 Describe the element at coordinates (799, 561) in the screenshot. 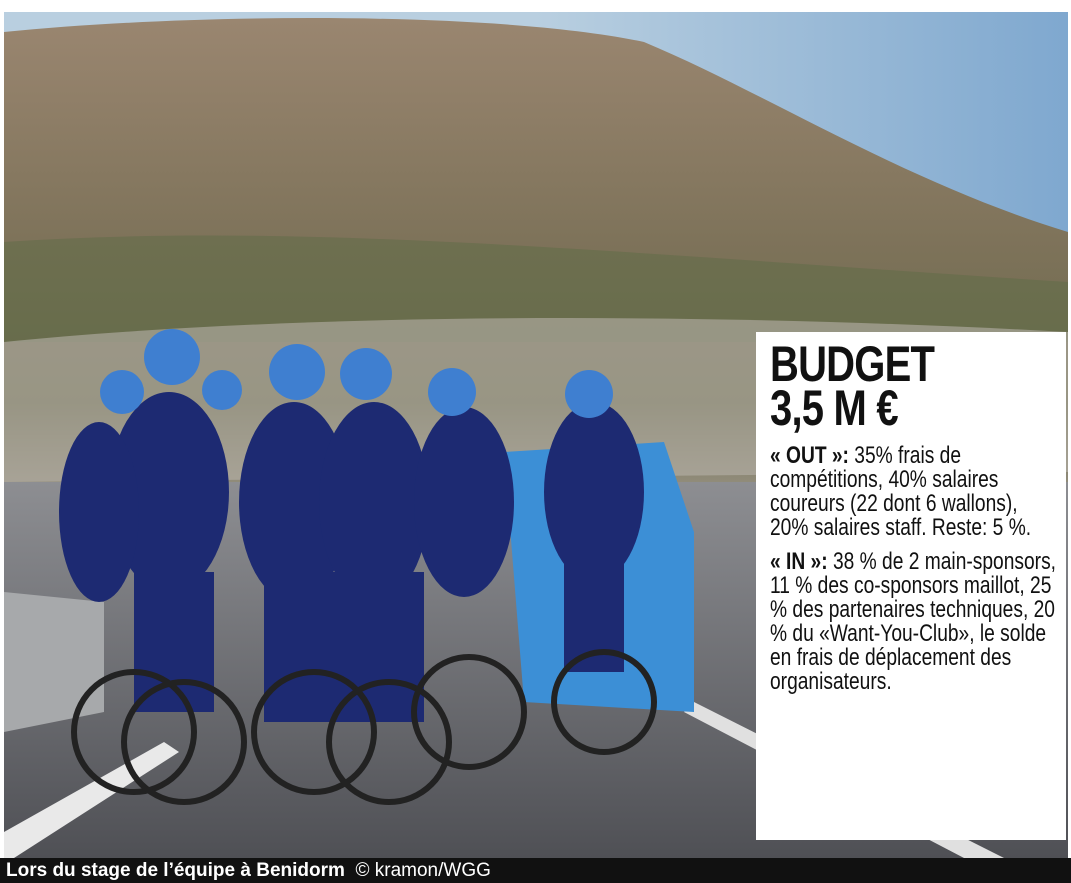

I see `lead: « IN »:` at that location.